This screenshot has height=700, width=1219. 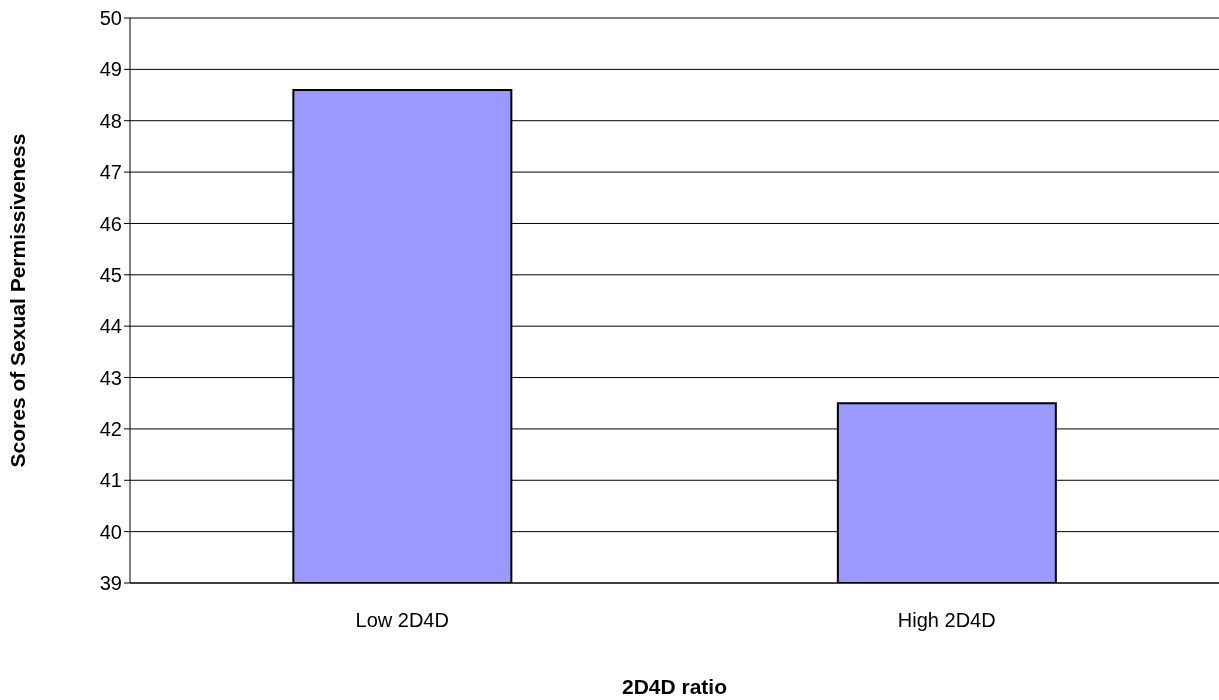 I want to click on y-tick-label: 47, so click(x=110, y=172).